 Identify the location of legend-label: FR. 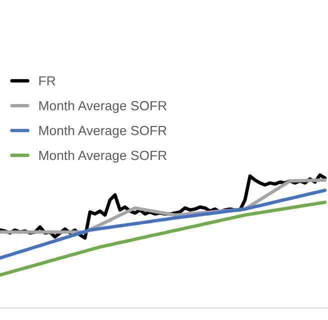
(47, 81).